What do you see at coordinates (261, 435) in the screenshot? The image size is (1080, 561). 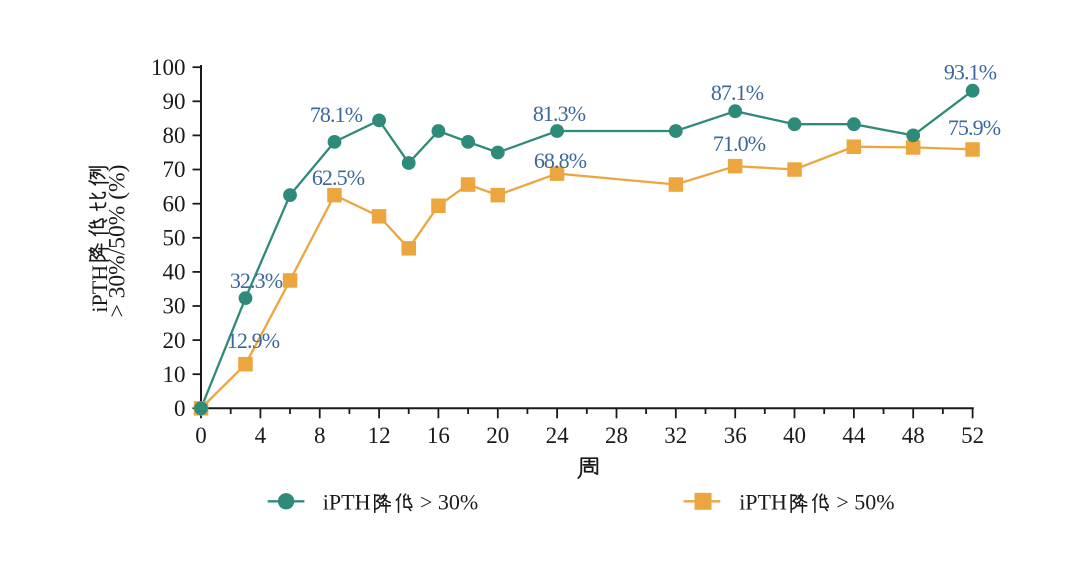 I see `svg-text: 4` at bounding box center [261, 435].